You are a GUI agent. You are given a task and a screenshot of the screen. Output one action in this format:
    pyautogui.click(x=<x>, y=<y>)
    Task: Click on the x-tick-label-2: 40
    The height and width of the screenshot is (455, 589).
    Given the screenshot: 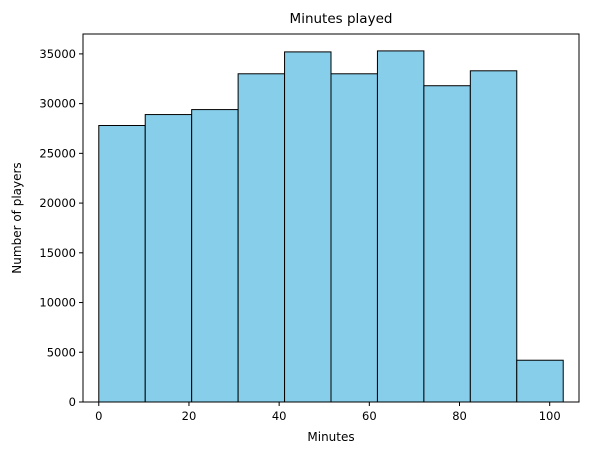 What is the action you would take?
    pyautogui.click(x=279, y=416)
    